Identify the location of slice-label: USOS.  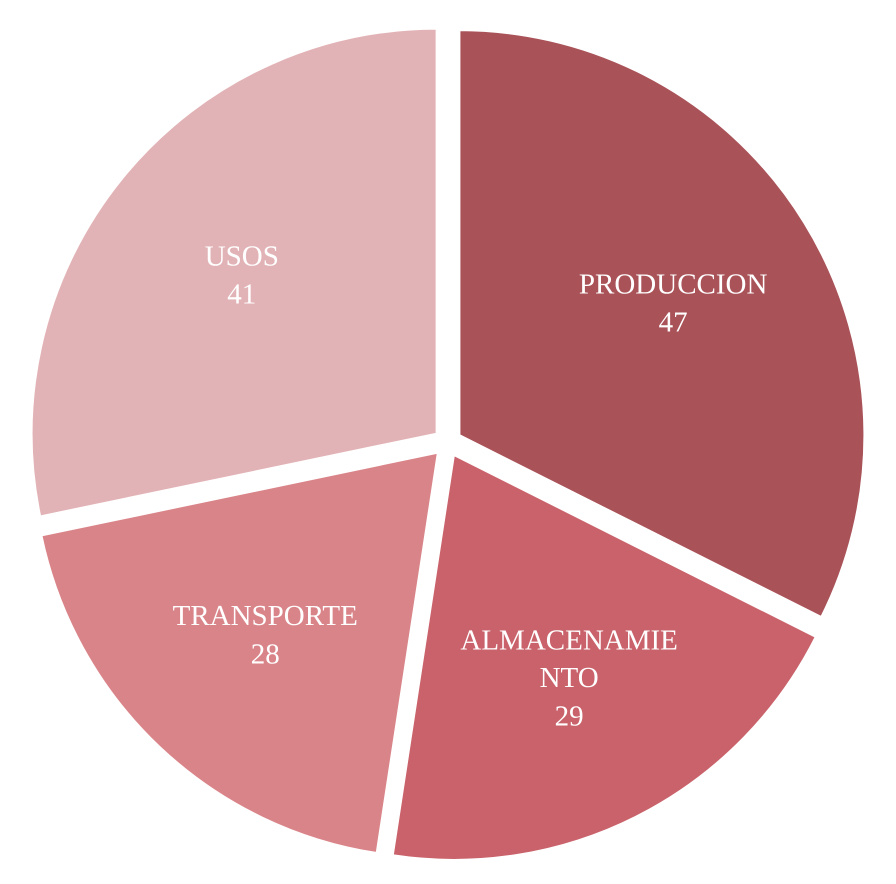
(241, 256).